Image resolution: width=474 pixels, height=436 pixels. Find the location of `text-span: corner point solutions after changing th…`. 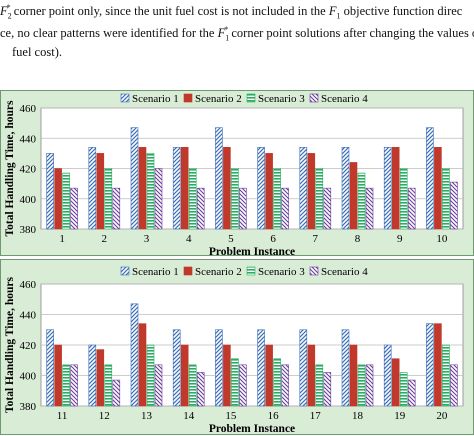

text-span: corner point solutions after changing th… is located at coordinates (351, 33).